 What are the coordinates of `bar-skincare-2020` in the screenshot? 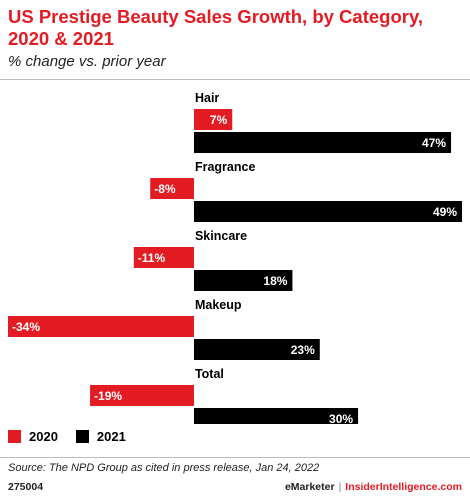 It's located at (163, 257).